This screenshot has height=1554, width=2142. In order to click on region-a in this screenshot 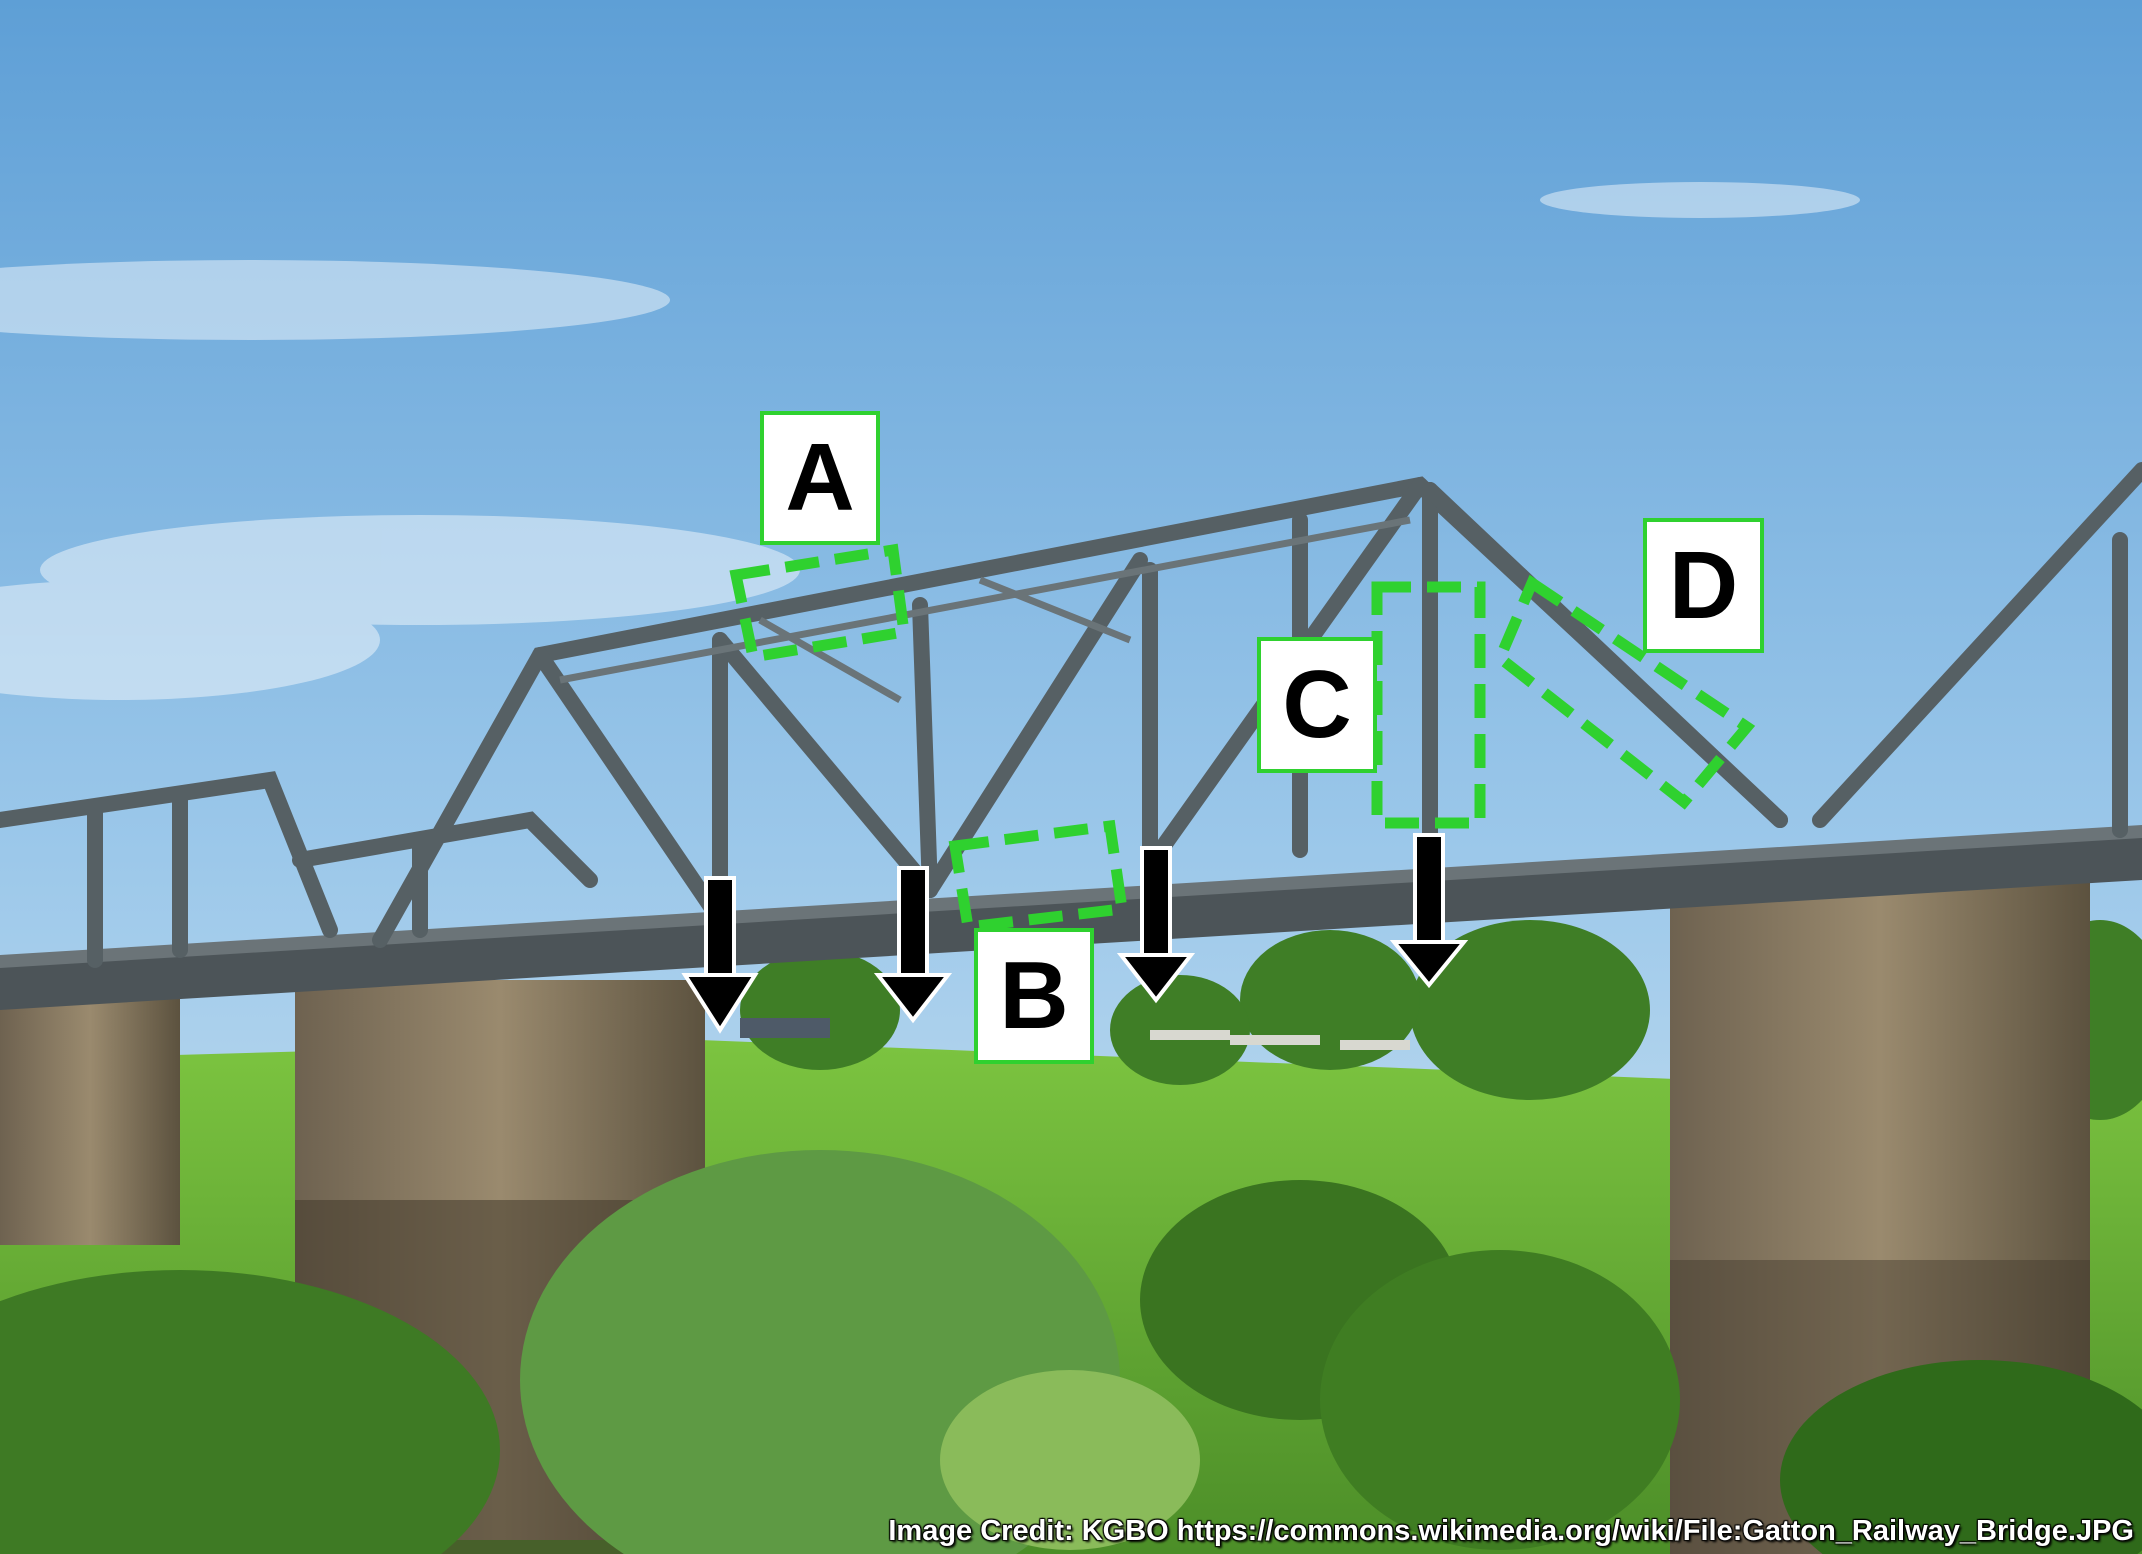, I will do `click(820, 603)`.